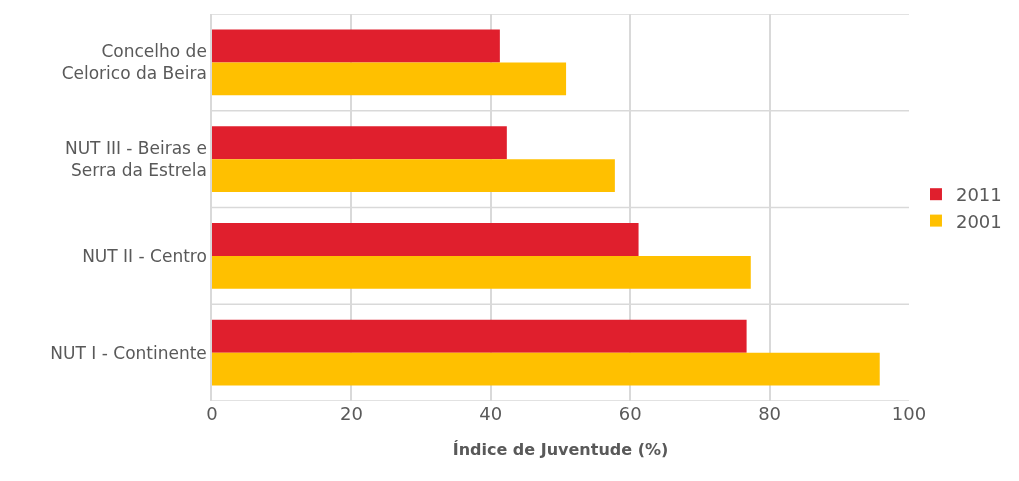 The width and height of the screenshot is (1019, 481). What do you see at coordinates (770, 413) in the screenshot?
I see `x-tick-label: 80` at bounding box center [770, 413].